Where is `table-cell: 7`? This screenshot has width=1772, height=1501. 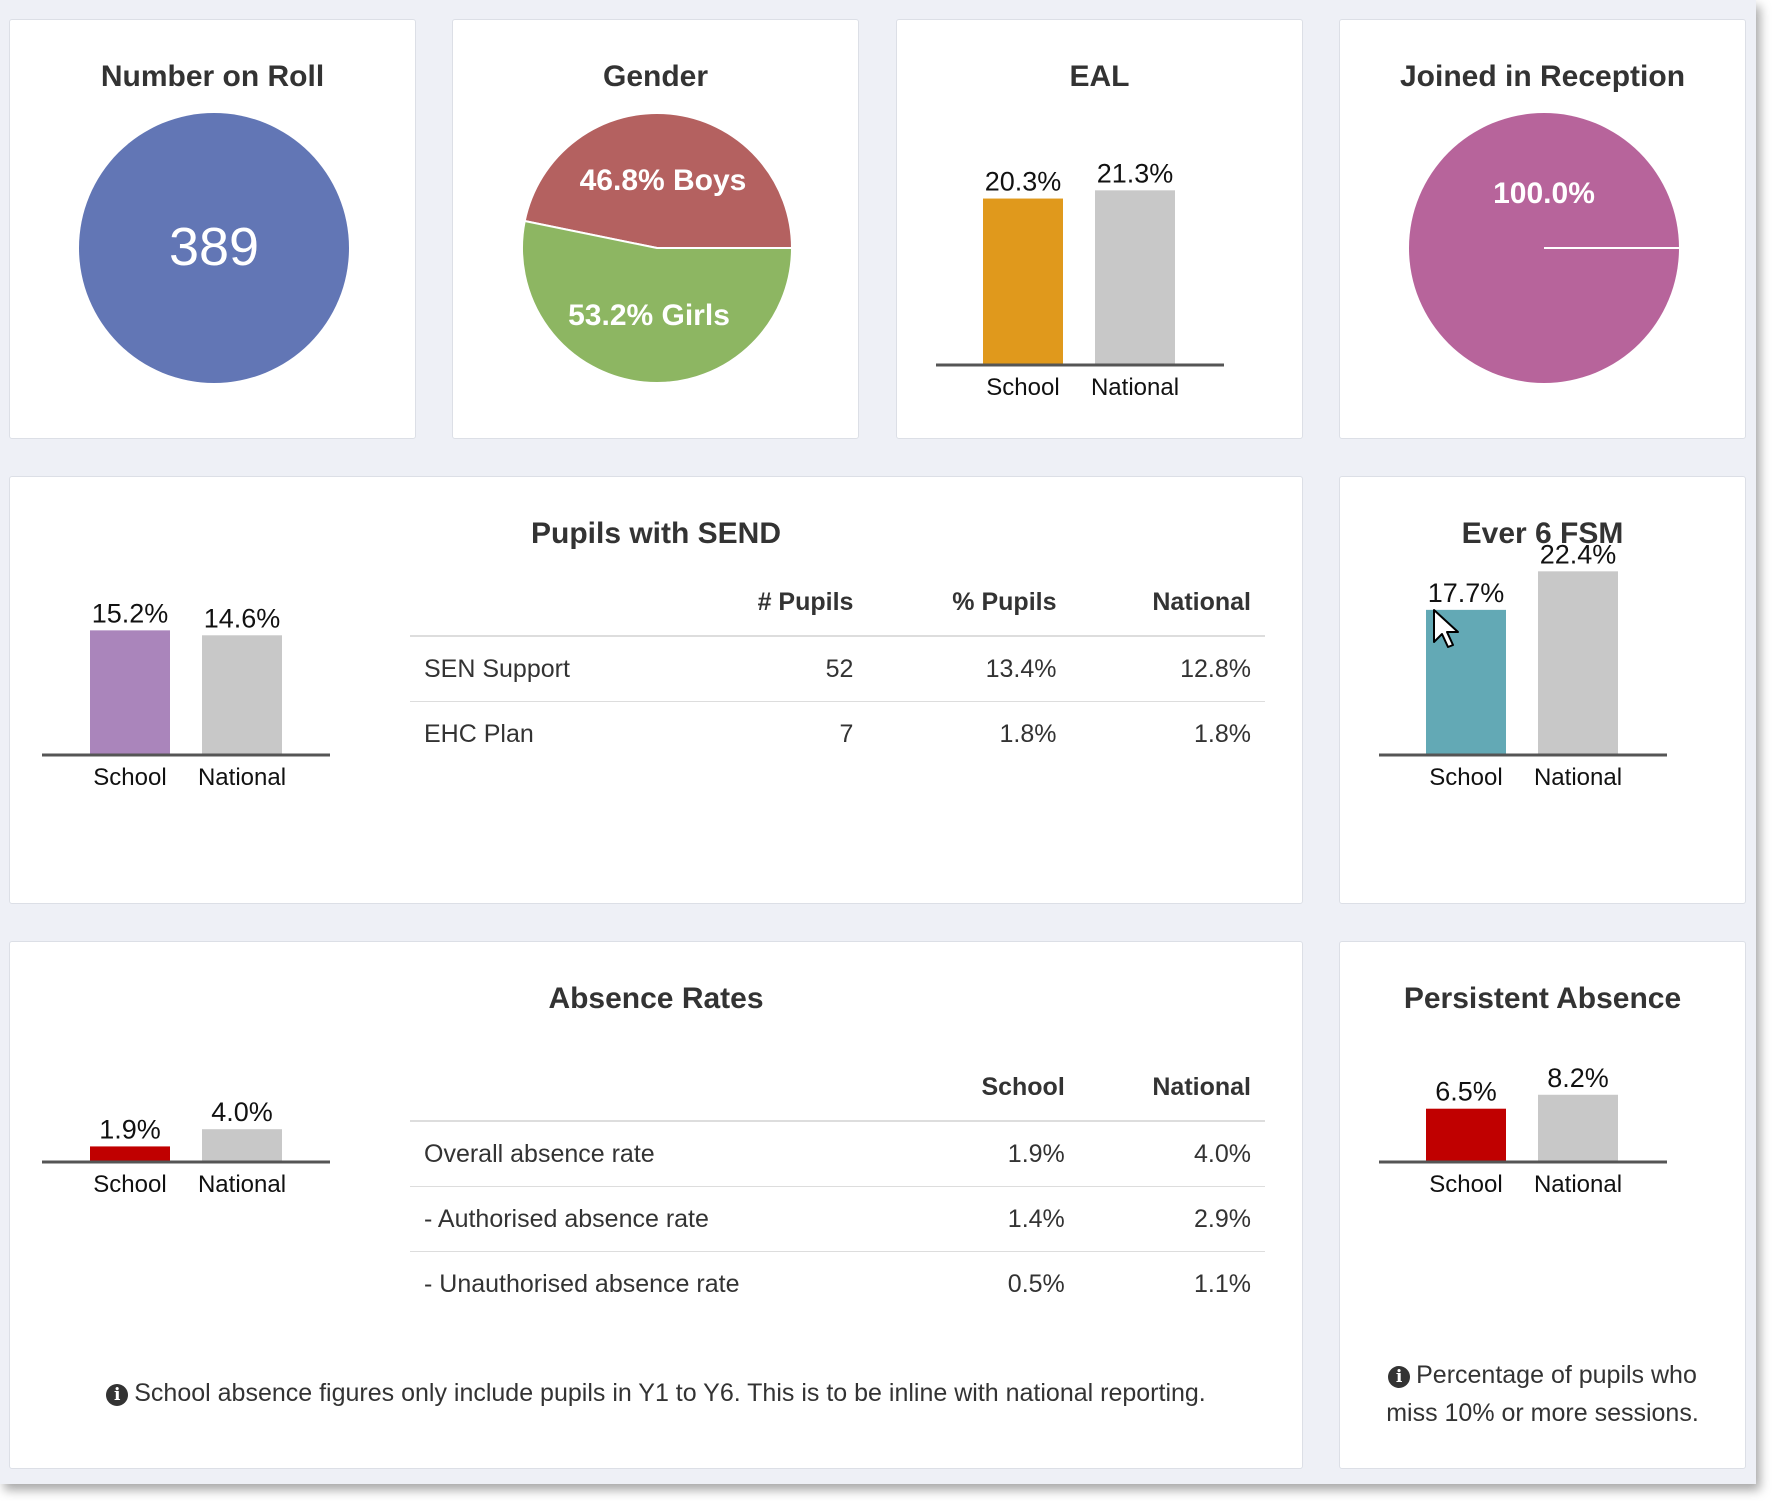 table-cell: 7 is located at coordinates (772, 733).